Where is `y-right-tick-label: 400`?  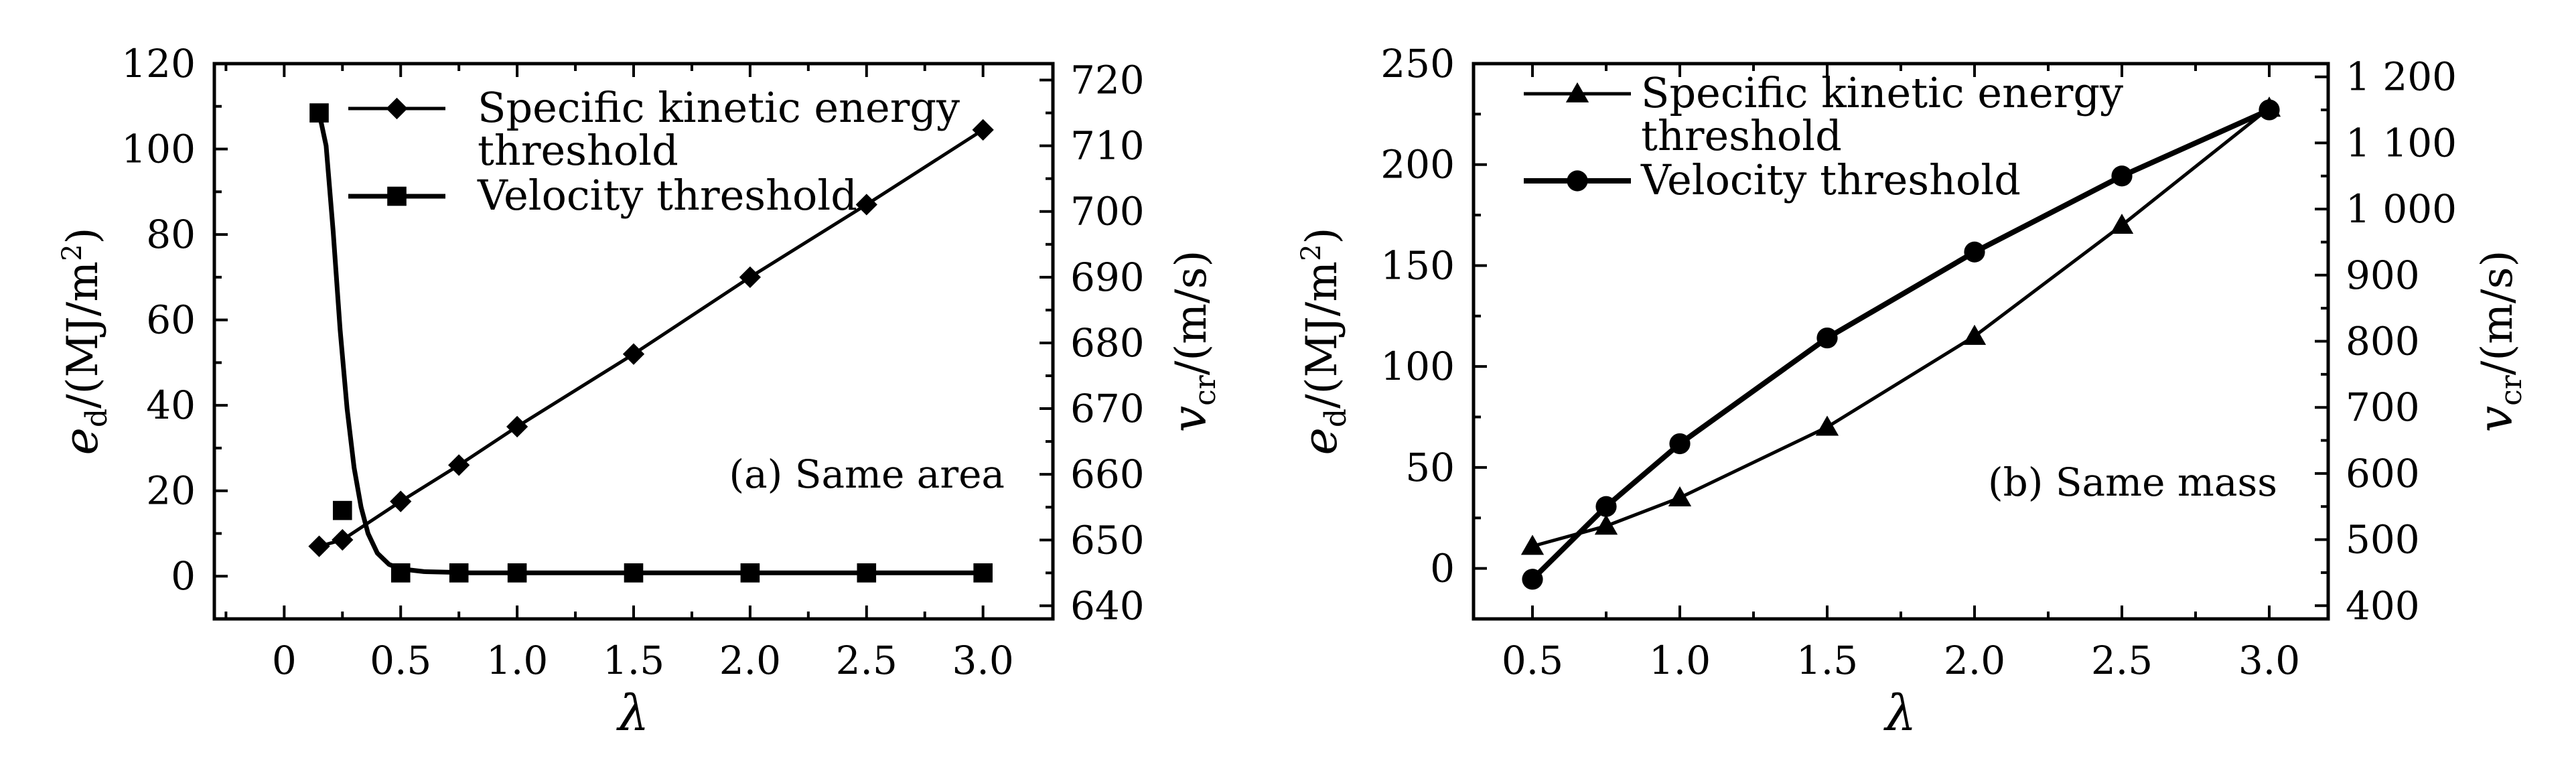
y-right-tick-label: 400 is located at coordinates (2383, 605).